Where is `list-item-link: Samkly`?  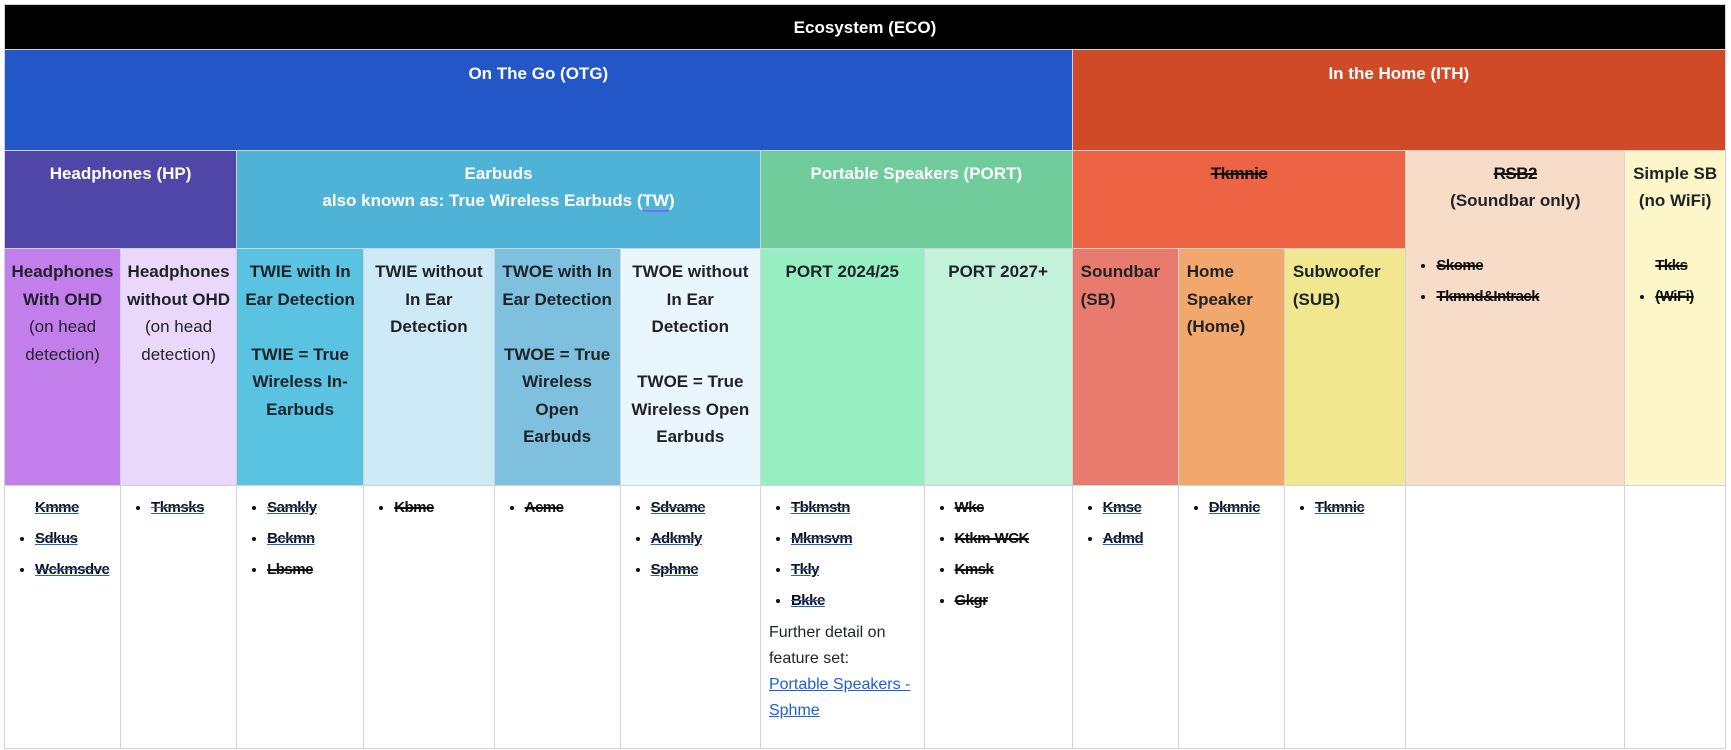 list-item-link: Samkly is located at coordinates (292, 507).